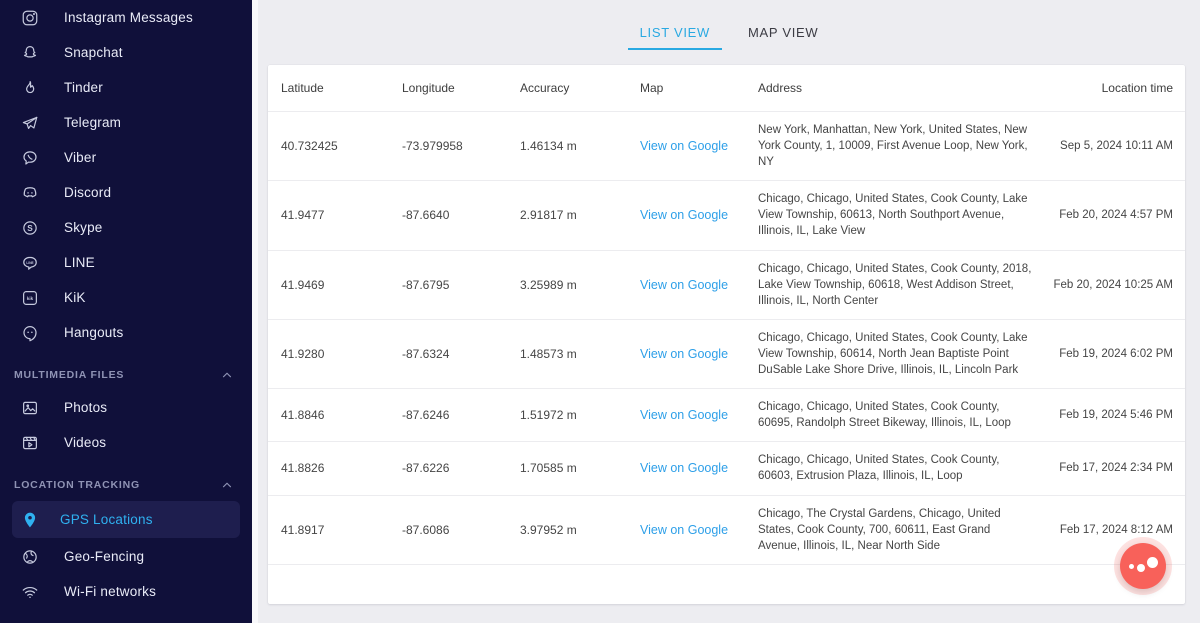 This screenshot has width=1200, height=623. Describe the element at coordinates (126, 297) in the screenshot. I see `sidebar-item-kik: kik KiK` at that location.